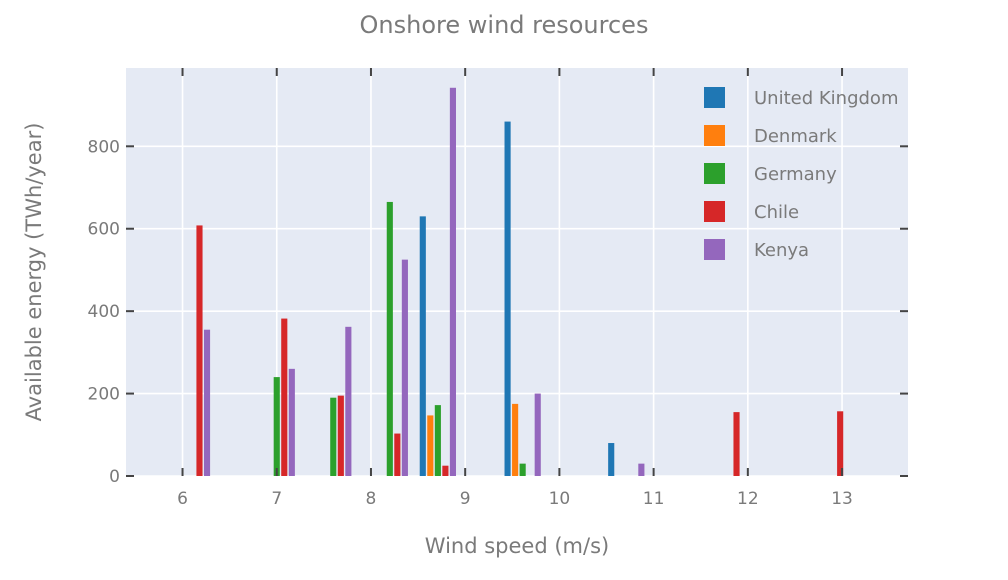 The width and height of the screenshot is (1008, 580). What do you see at coordinates (560, 499) in the screenshot?
I see `x-tick-label: 10` at bounding box center [560, 499].